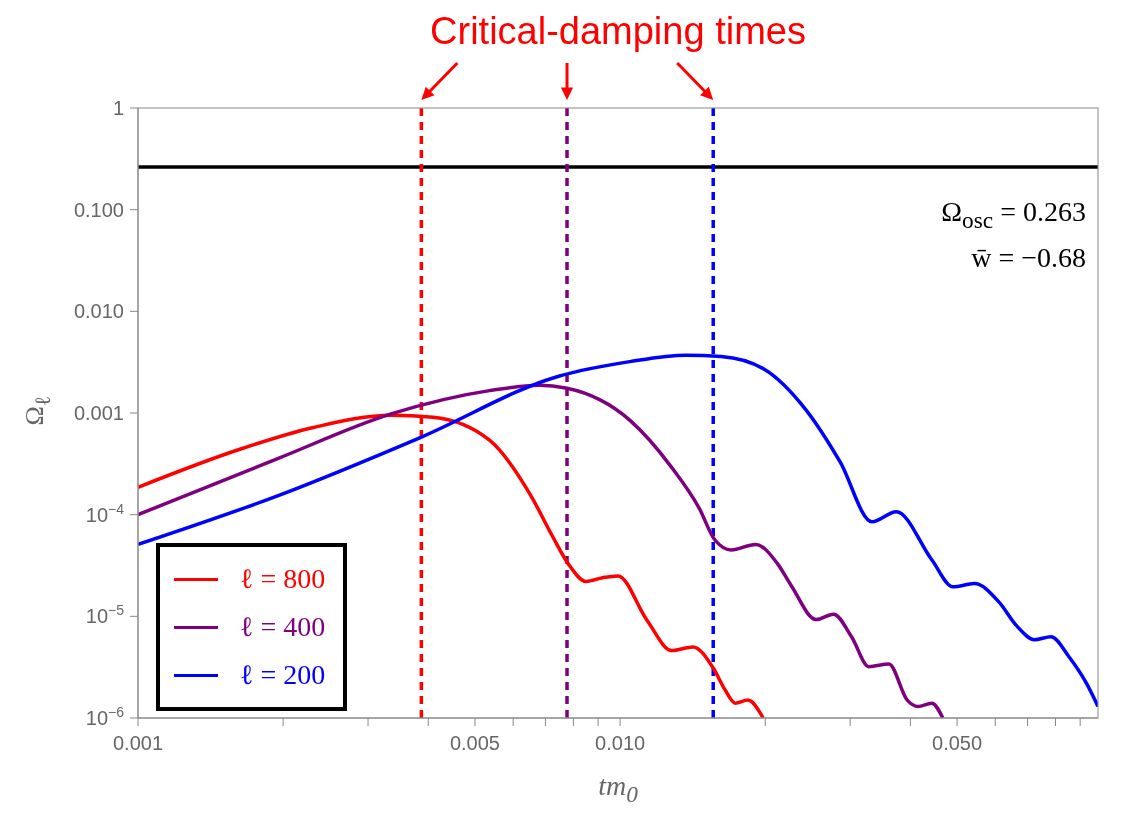 This screenshot has height=833, width=1122. Describe the element at coordinates (283, 627) in the screenshot. I see `legend-label: ℓ = 400` at that location.